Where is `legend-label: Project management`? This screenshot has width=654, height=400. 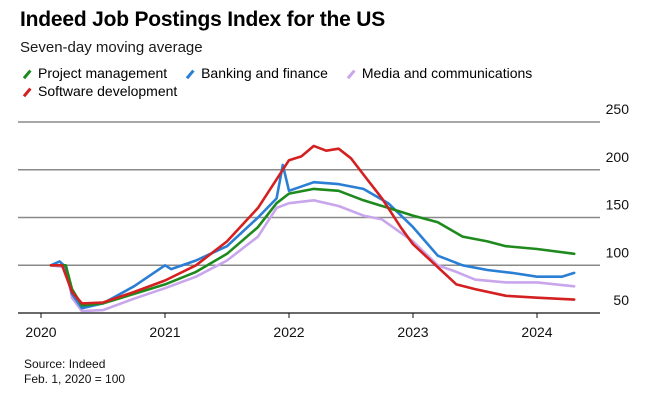
legend-label: Project management is located at coordinates (103, 73).